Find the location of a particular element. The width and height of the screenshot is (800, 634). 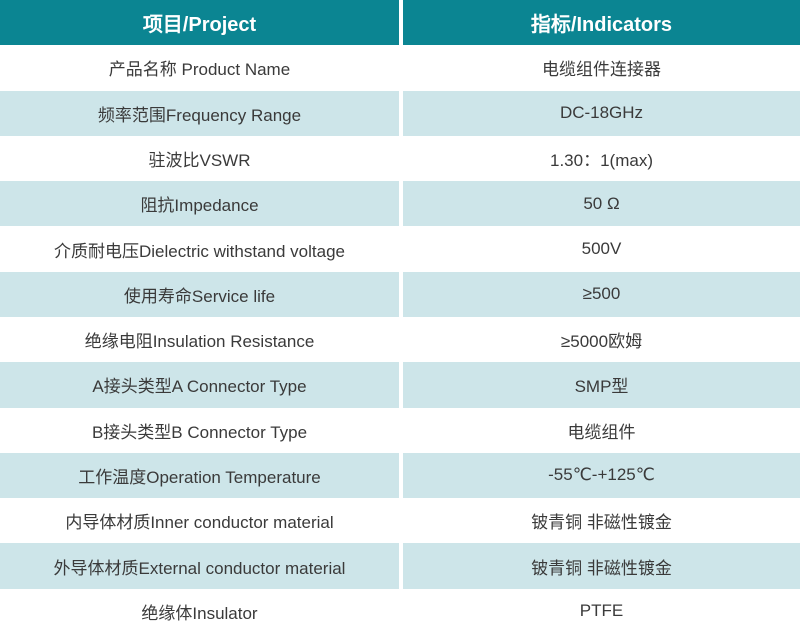

header-project-column: 项目/Project is located at coordinates (199, 23).